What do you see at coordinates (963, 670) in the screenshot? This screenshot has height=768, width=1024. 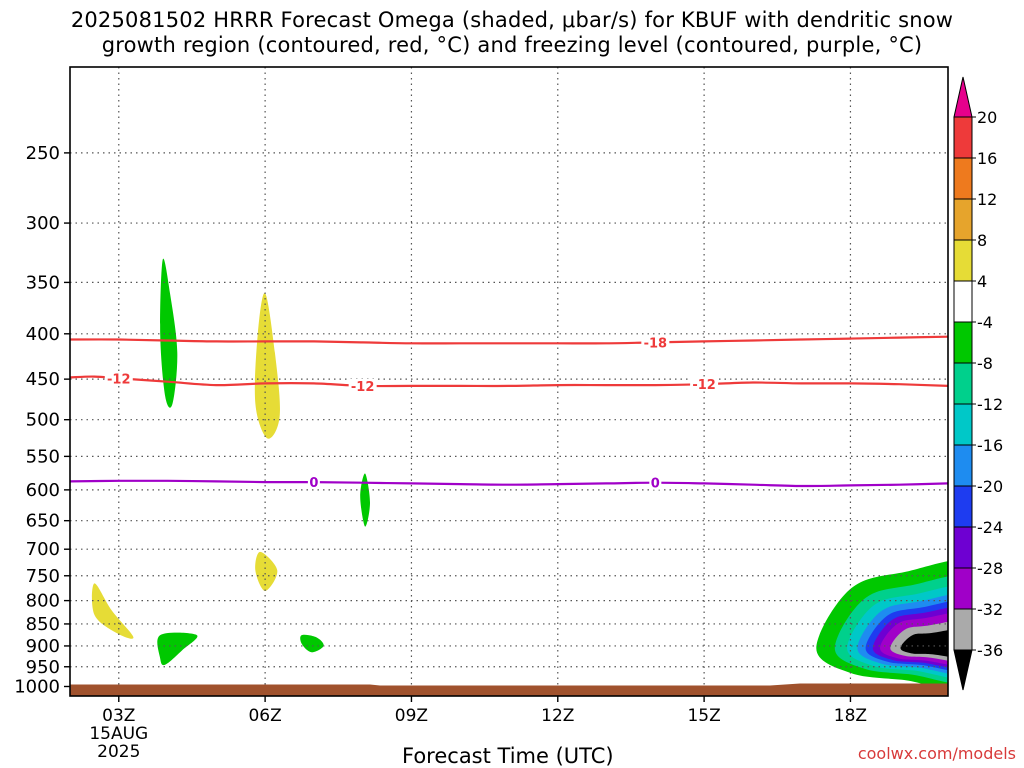 I see `colorbar-under-triangle` at bounding box center [963, 670].